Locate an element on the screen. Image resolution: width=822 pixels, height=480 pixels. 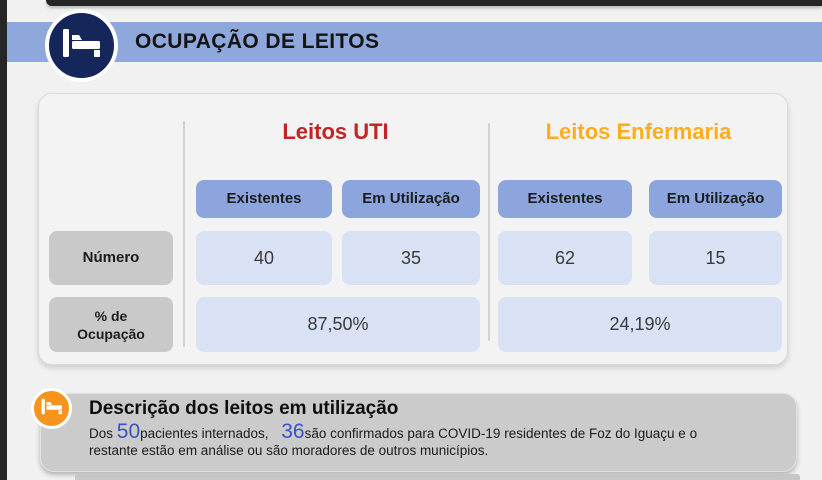
next-section-edge is located at coordinates (437, 477).